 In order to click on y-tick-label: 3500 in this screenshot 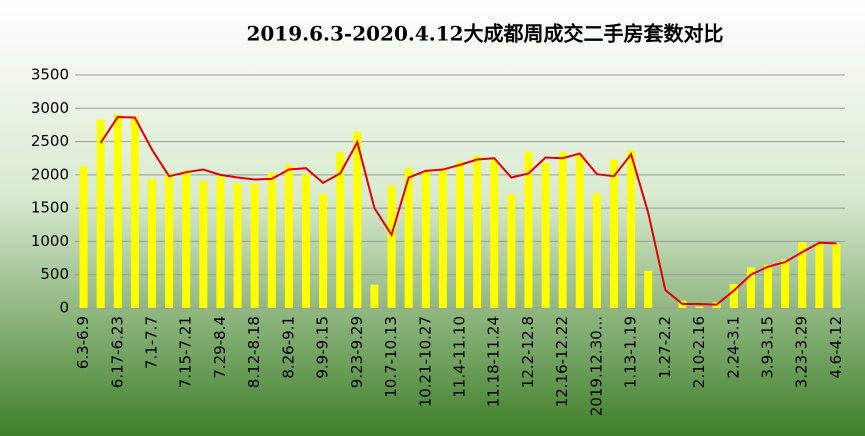, I will do `click(50, 75)`.